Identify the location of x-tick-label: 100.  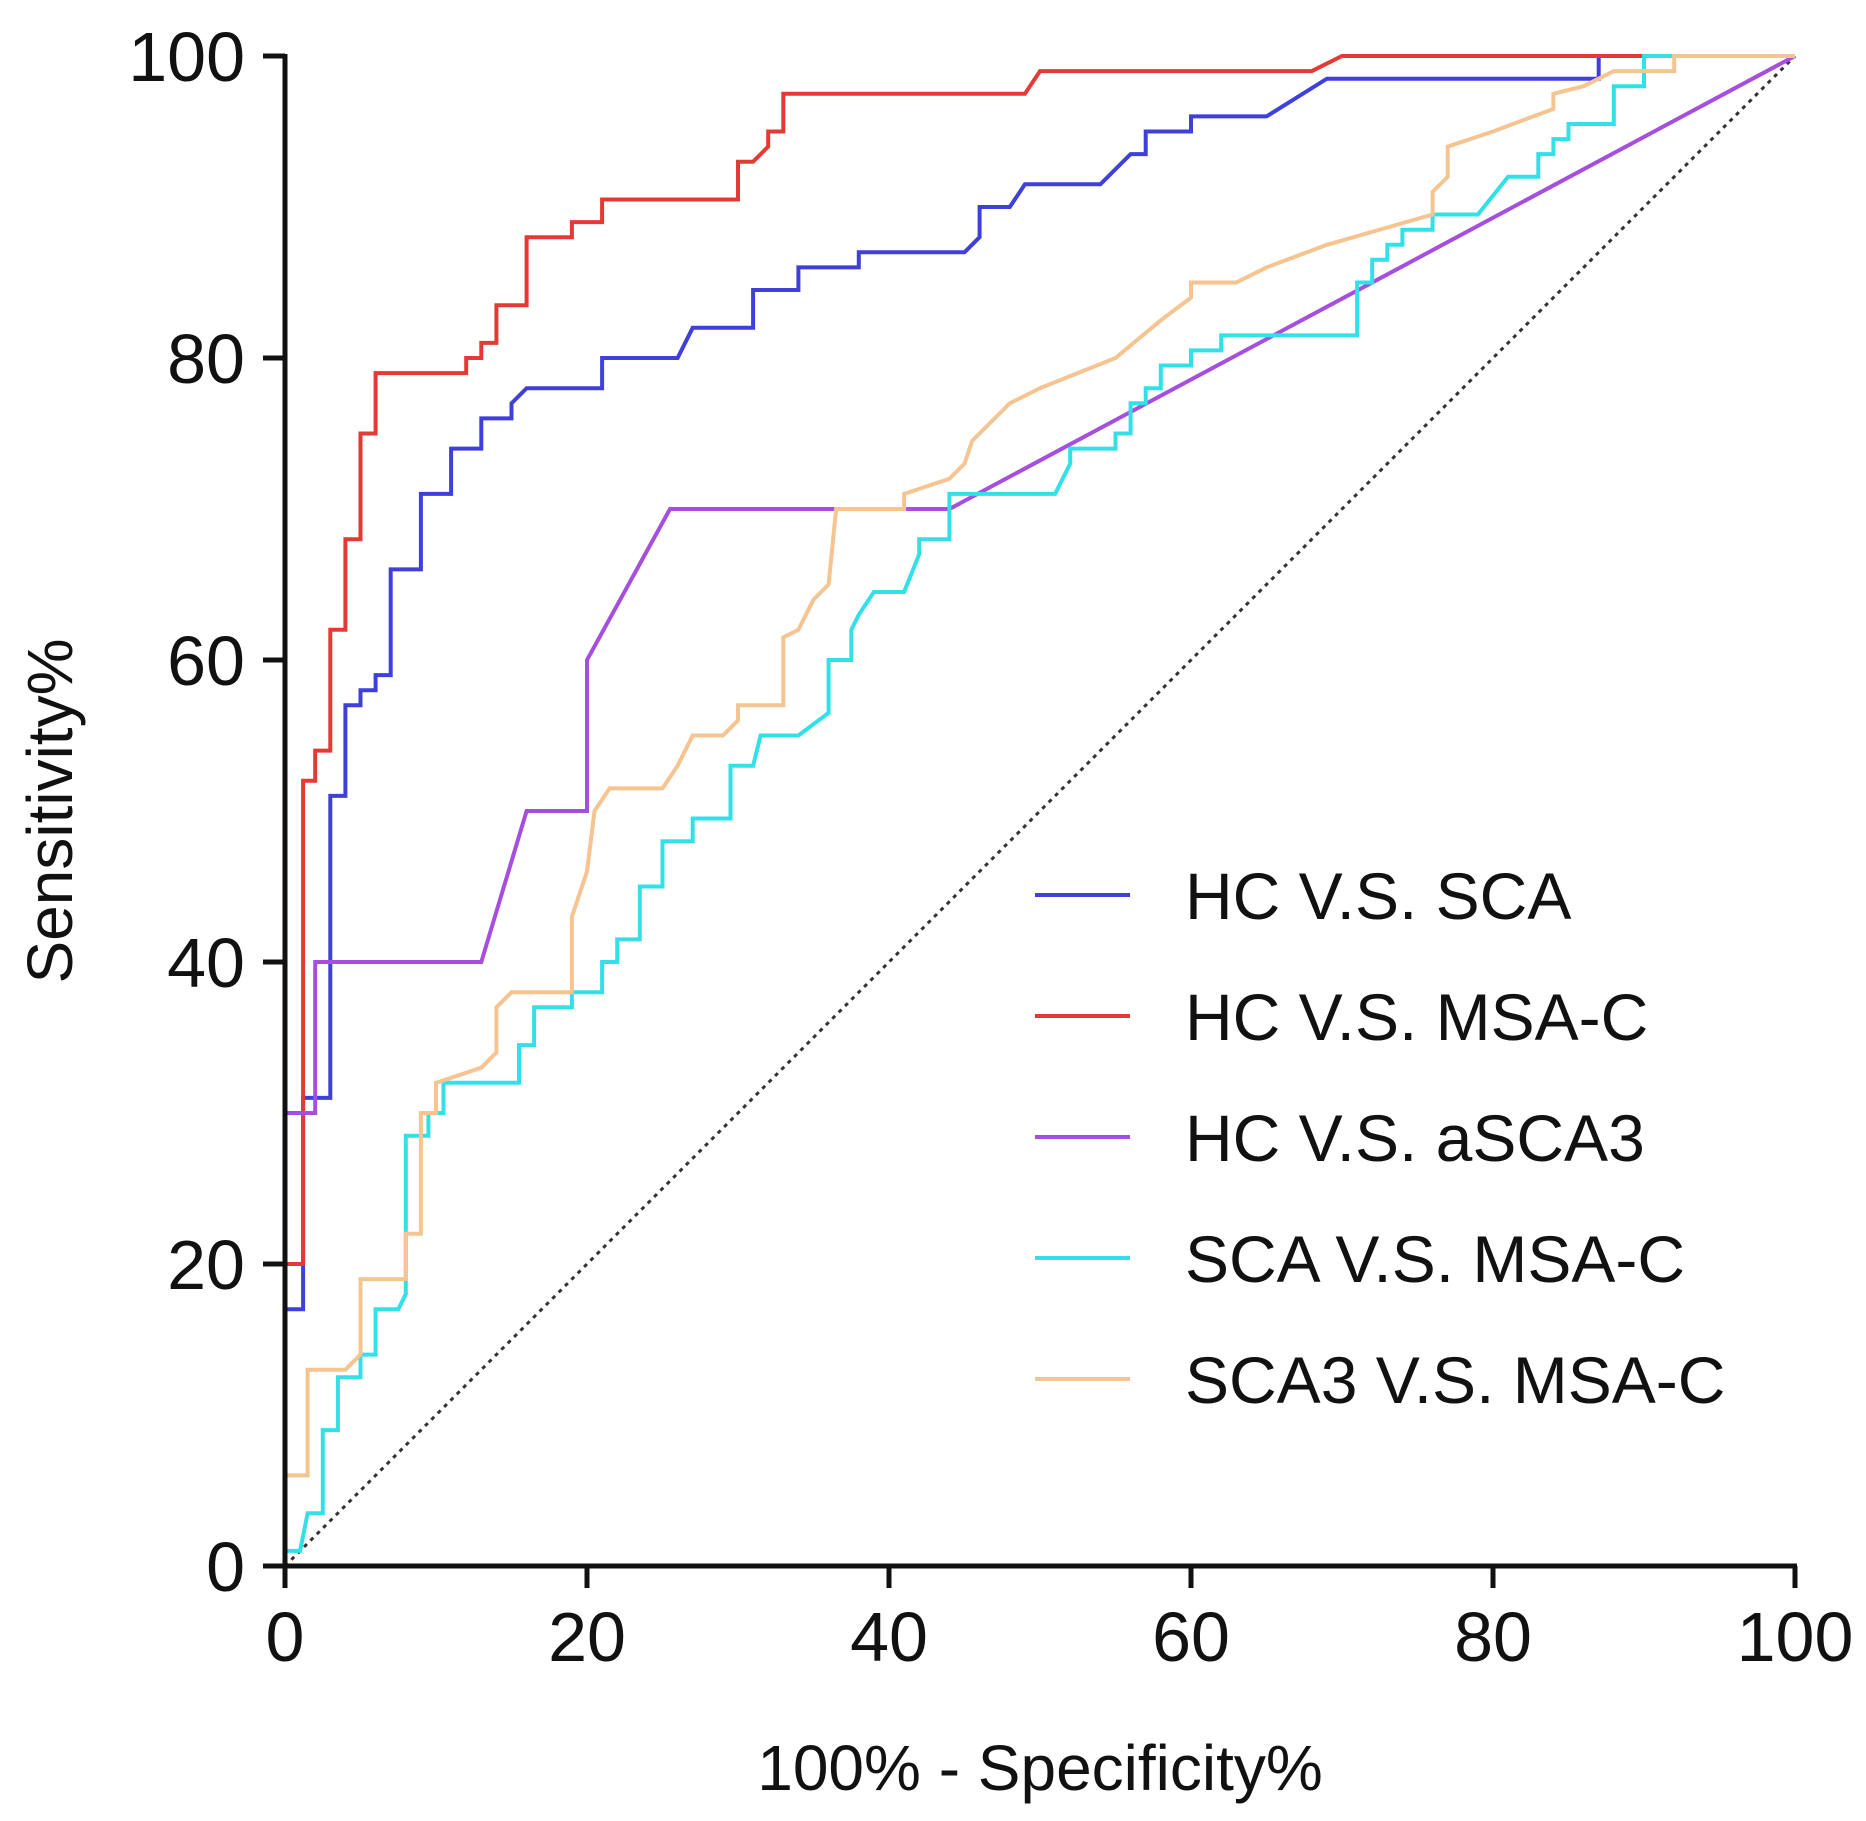
(1795, 1637).